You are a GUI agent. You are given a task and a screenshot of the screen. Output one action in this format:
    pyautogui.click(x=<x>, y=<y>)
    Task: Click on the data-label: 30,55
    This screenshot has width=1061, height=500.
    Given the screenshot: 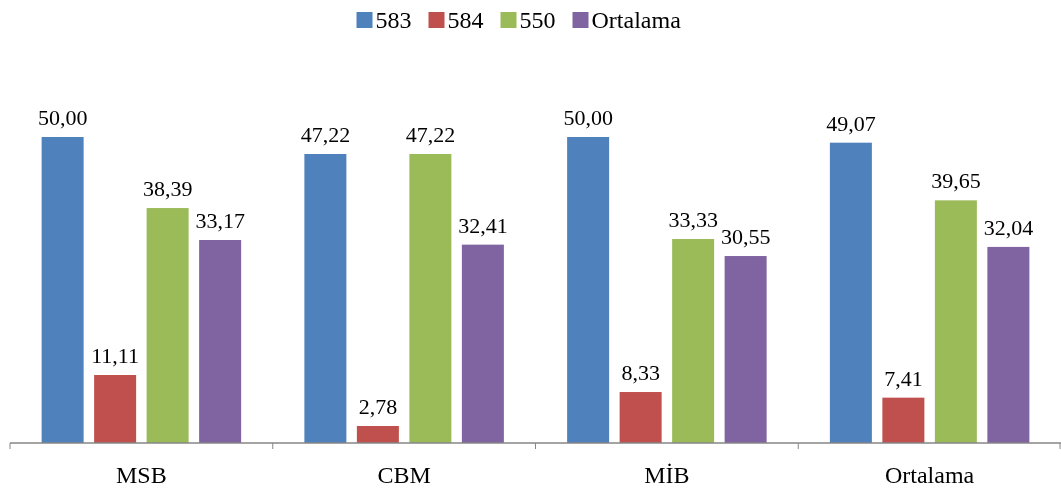 What is the action you would take?
    pyautogui.click(x=745, y=237)
    